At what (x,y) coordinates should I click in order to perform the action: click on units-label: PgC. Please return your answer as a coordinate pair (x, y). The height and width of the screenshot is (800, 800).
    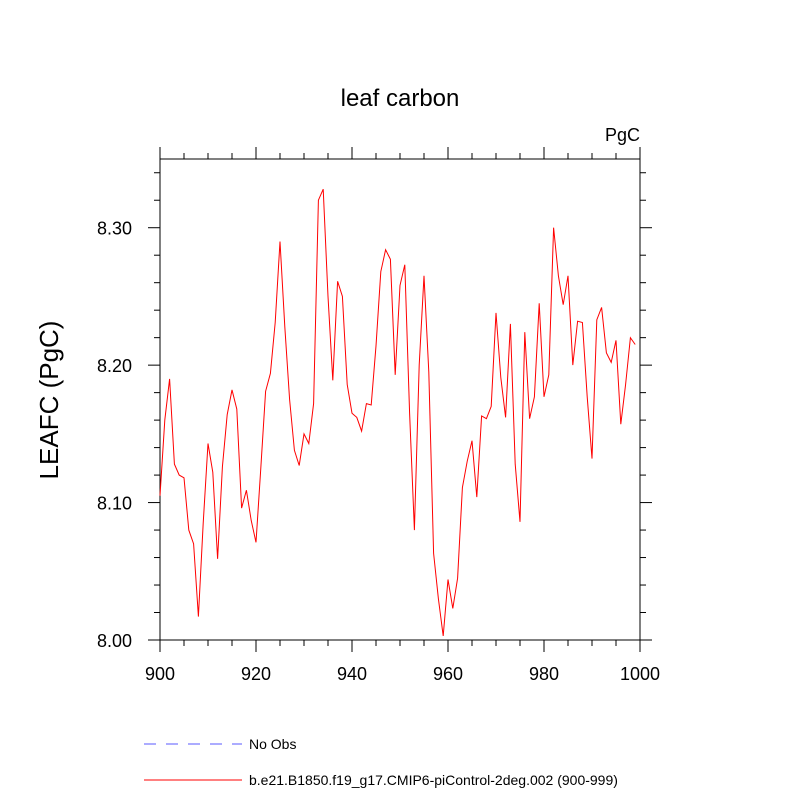
    Looking at the image, I should click on (622, 135).